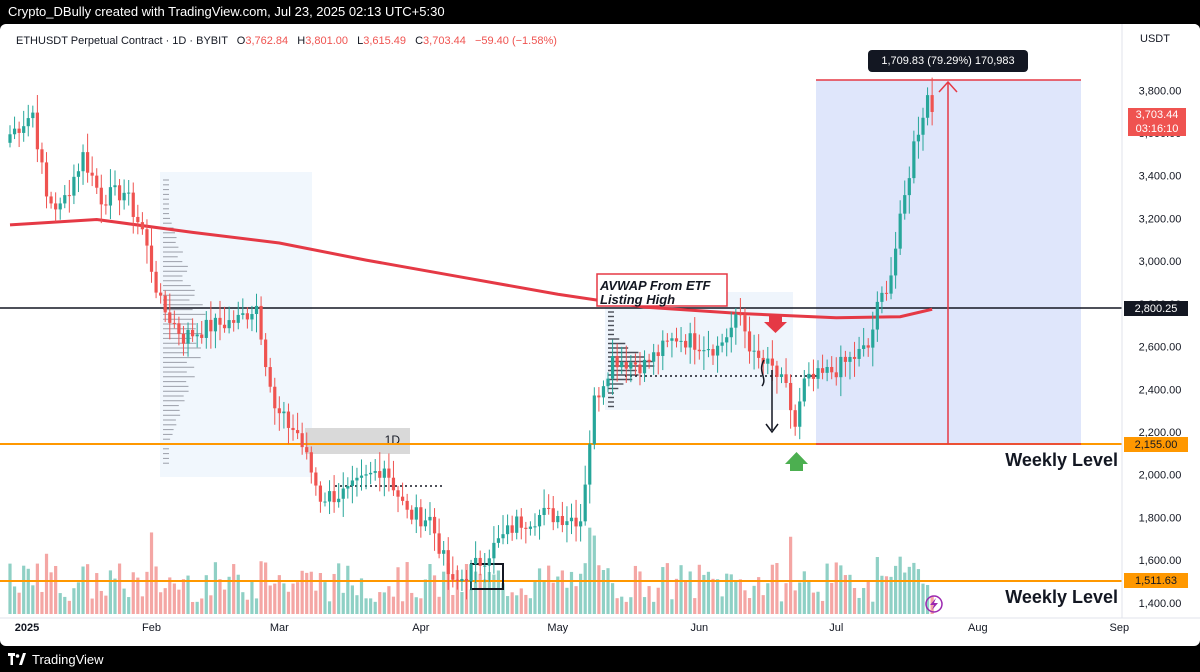 The image size is (1200, 672). What do you see at coordinates (1156, 580) in the screenshot?
I see `price-tag-1511-bg` at bounding box center [1156, 580].